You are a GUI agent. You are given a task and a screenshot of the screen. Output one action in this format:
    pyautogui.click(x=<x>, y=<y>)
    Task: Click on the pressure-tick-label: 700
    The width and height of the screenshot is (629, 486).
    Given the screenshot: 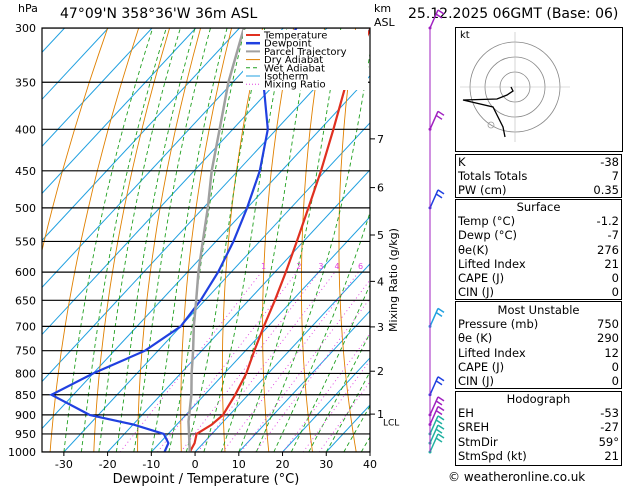 What is the action you would take?
    pyautogui.click(x=25, y=326)
    